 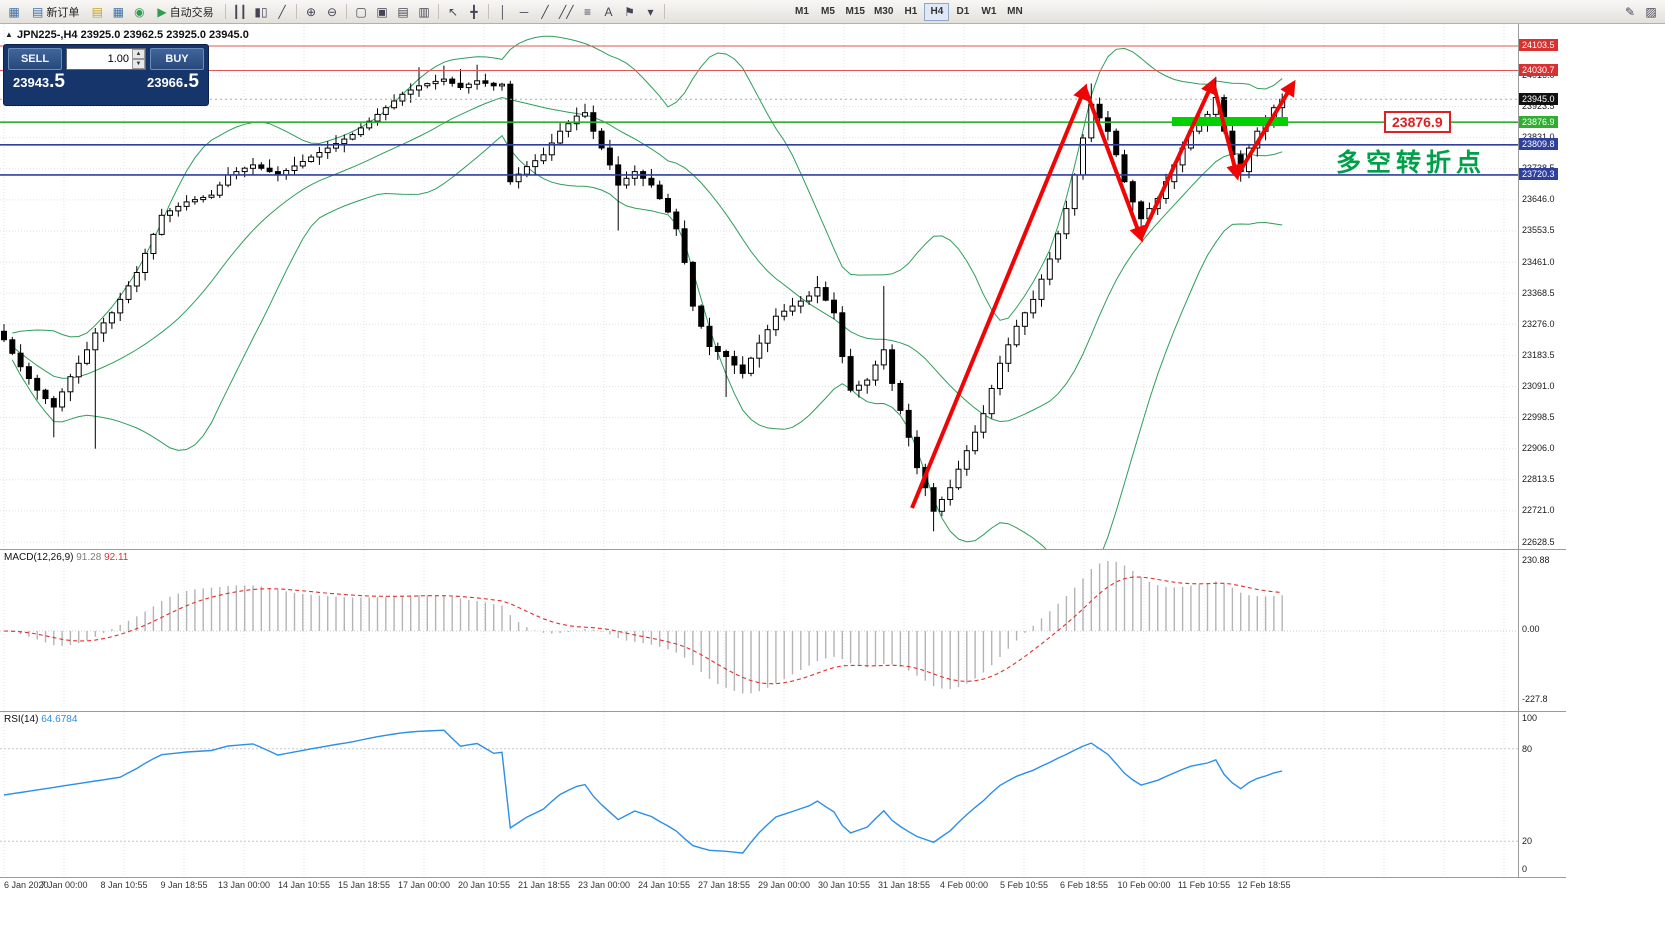 I want to click on market-watch-button: ▦, so click(x=118, y=12).